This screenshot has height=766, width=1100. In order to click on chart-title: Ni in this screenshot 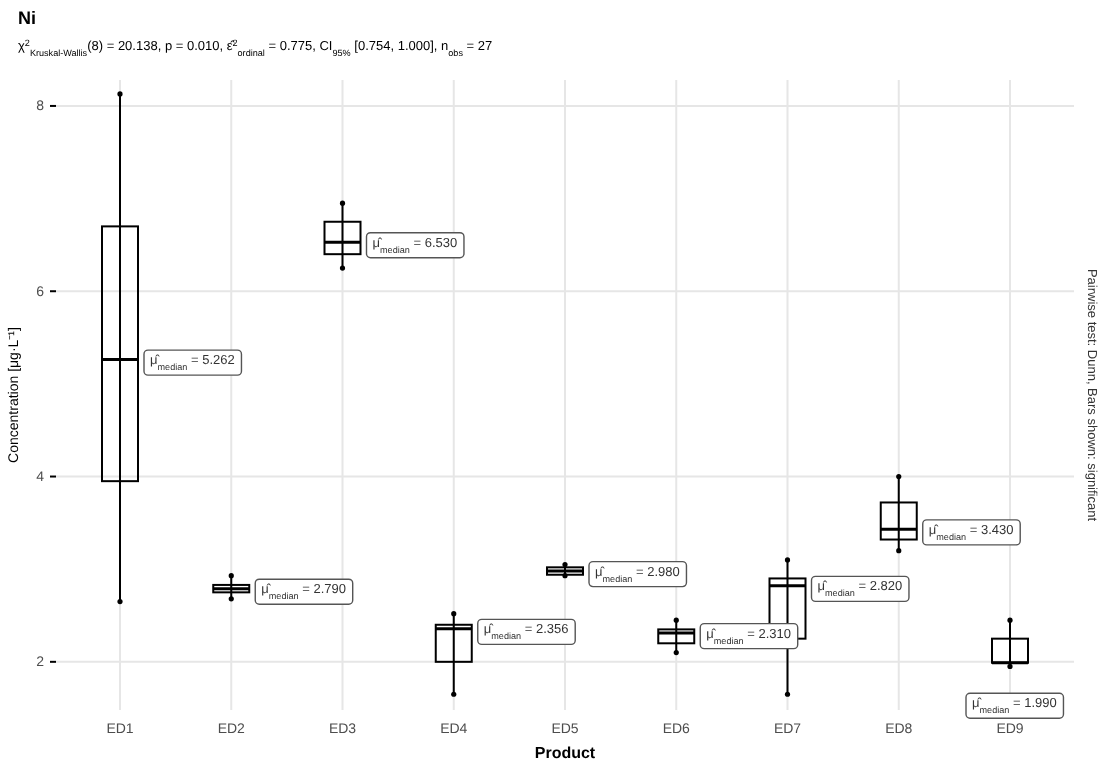, I will do `click(27, 18)`.